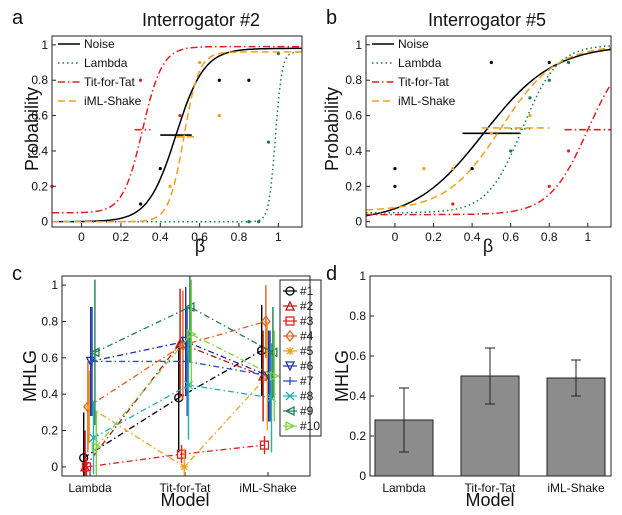  I want to click on legend-label-lambda: Lambda, so click(106, 63).